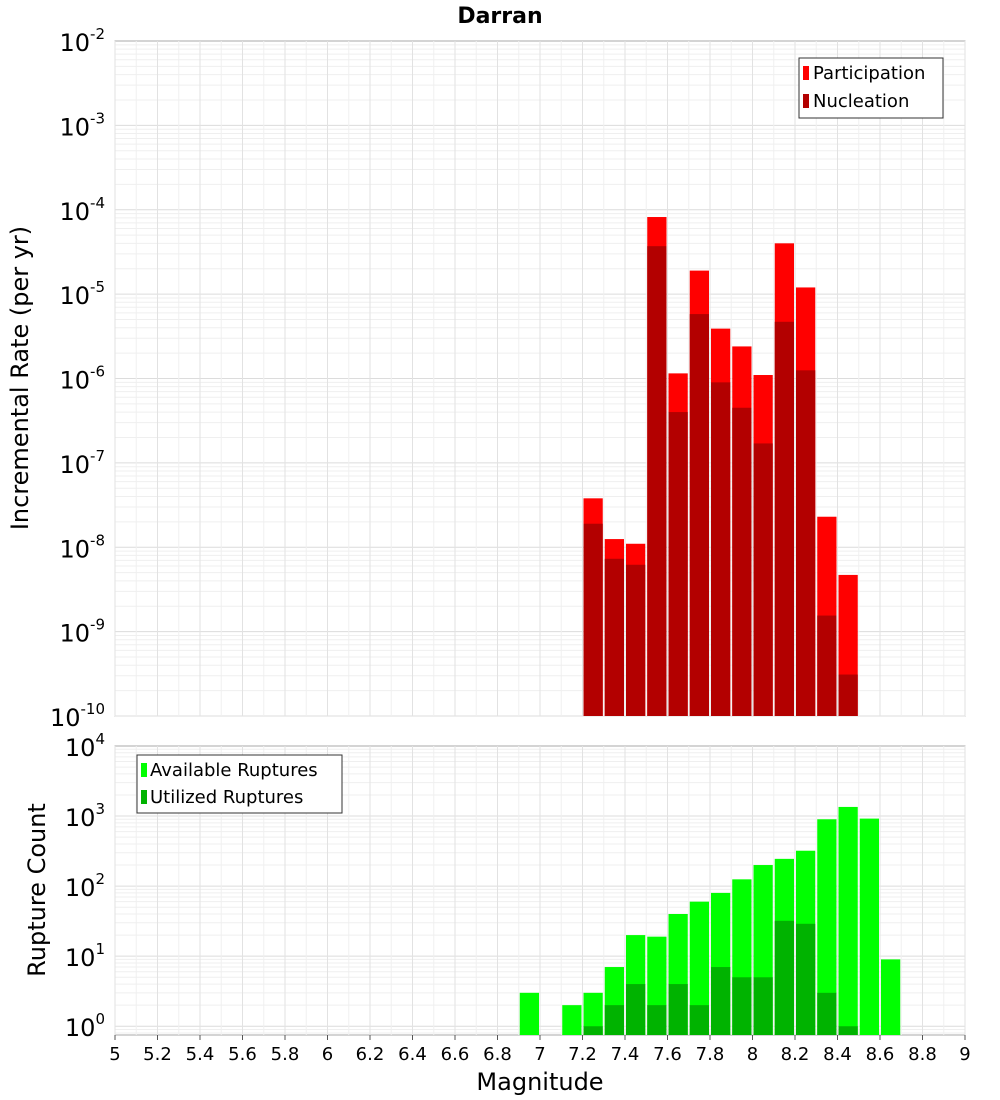  Describe the element at coordinates (752, 1054) in the screenshot. I see `x-tick-label: 8` at that location.